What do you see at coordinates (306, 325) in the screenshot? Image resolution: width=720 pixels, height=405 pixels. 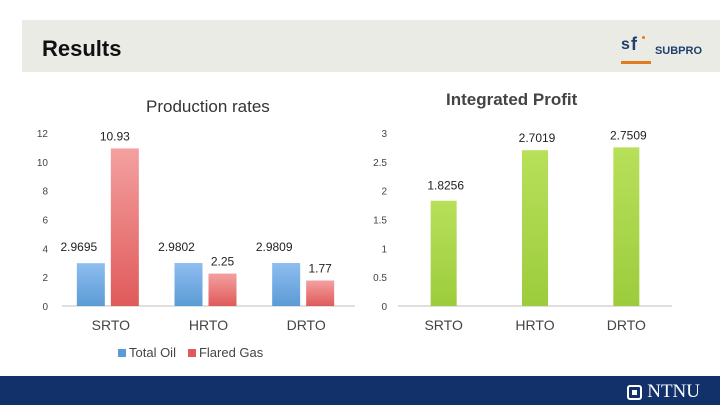 I see `production-x-label: DRTO` at bounding box center [306, 325].